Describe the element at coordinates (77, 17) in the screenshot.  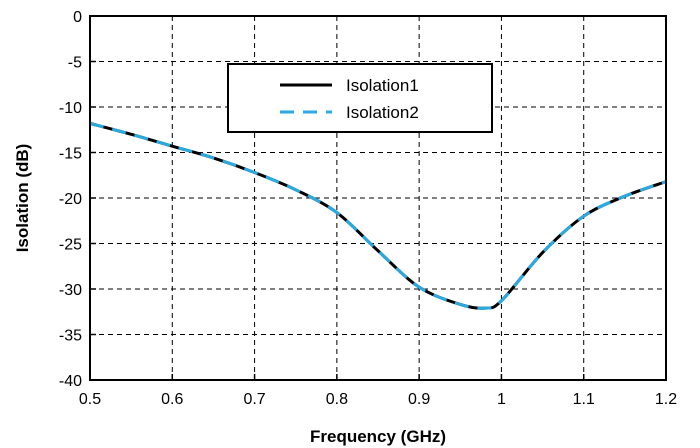
I see `y-tick-label: 0` at that location.